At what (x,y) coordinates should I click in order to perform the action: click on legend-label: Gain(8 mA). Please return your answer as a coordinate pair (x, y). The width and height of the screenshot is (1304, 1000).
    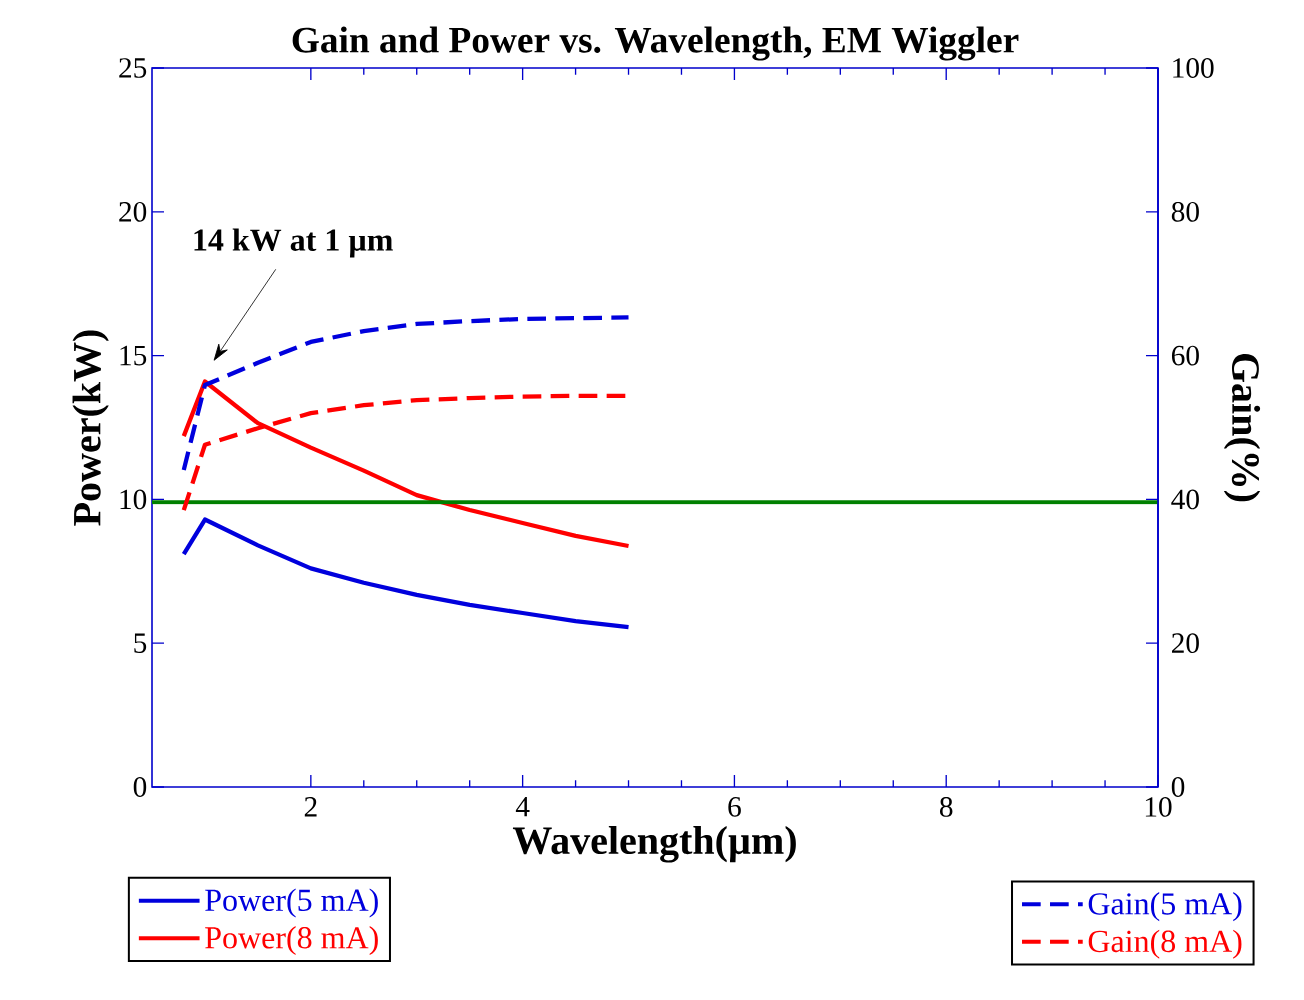
    Looking at the image, I should click on (1165, 944).